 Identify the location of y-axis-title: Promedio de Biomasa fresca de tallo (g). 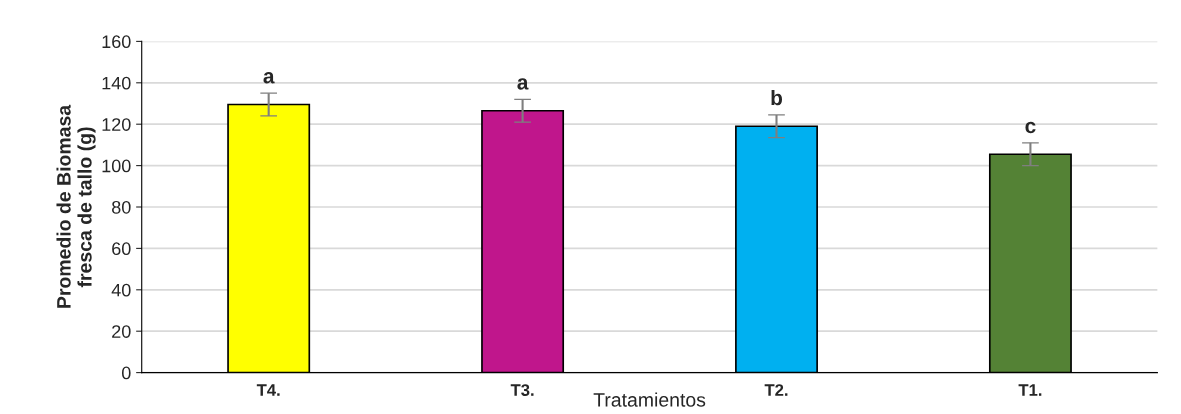
(76, 206).